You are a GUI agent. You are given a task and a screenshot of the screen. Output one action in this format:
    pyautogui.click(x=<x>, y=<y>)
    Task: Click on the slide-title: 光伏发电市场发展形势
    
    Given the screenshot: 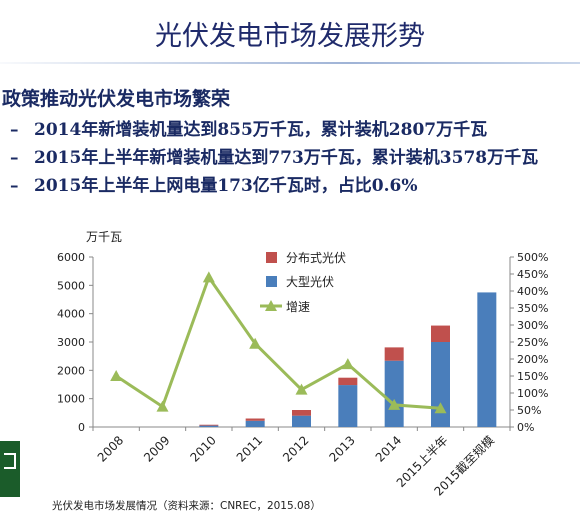 What is the action you would take?
    pyautogui.click(x=290, y=36)
    